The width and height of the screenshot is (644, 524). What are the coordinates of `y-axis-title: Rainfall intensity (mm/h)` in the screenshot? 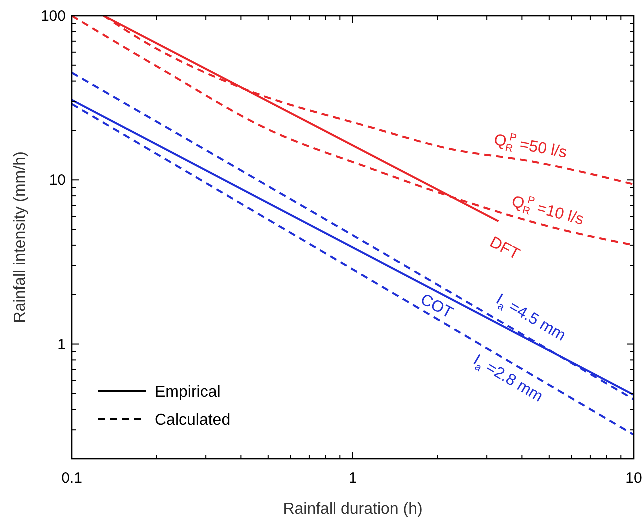 It's located at (20, 238).